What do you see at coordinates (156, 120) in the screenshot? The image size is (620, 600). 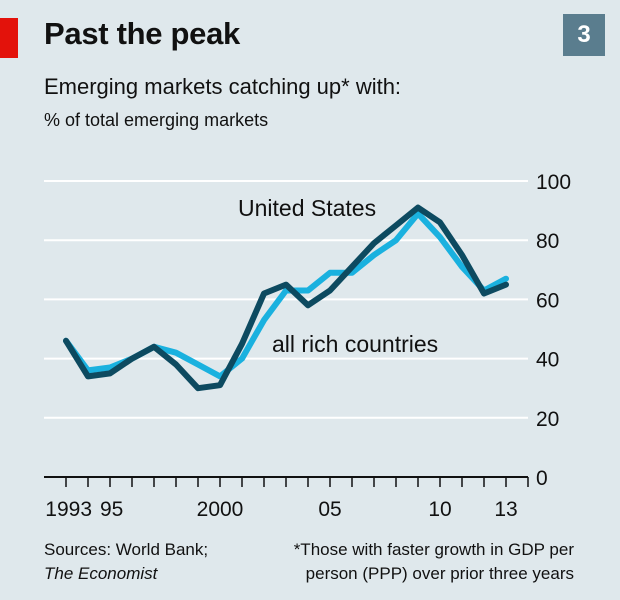 I see `unit-label: % of total emerging markets` at bounding box center [156, 120].